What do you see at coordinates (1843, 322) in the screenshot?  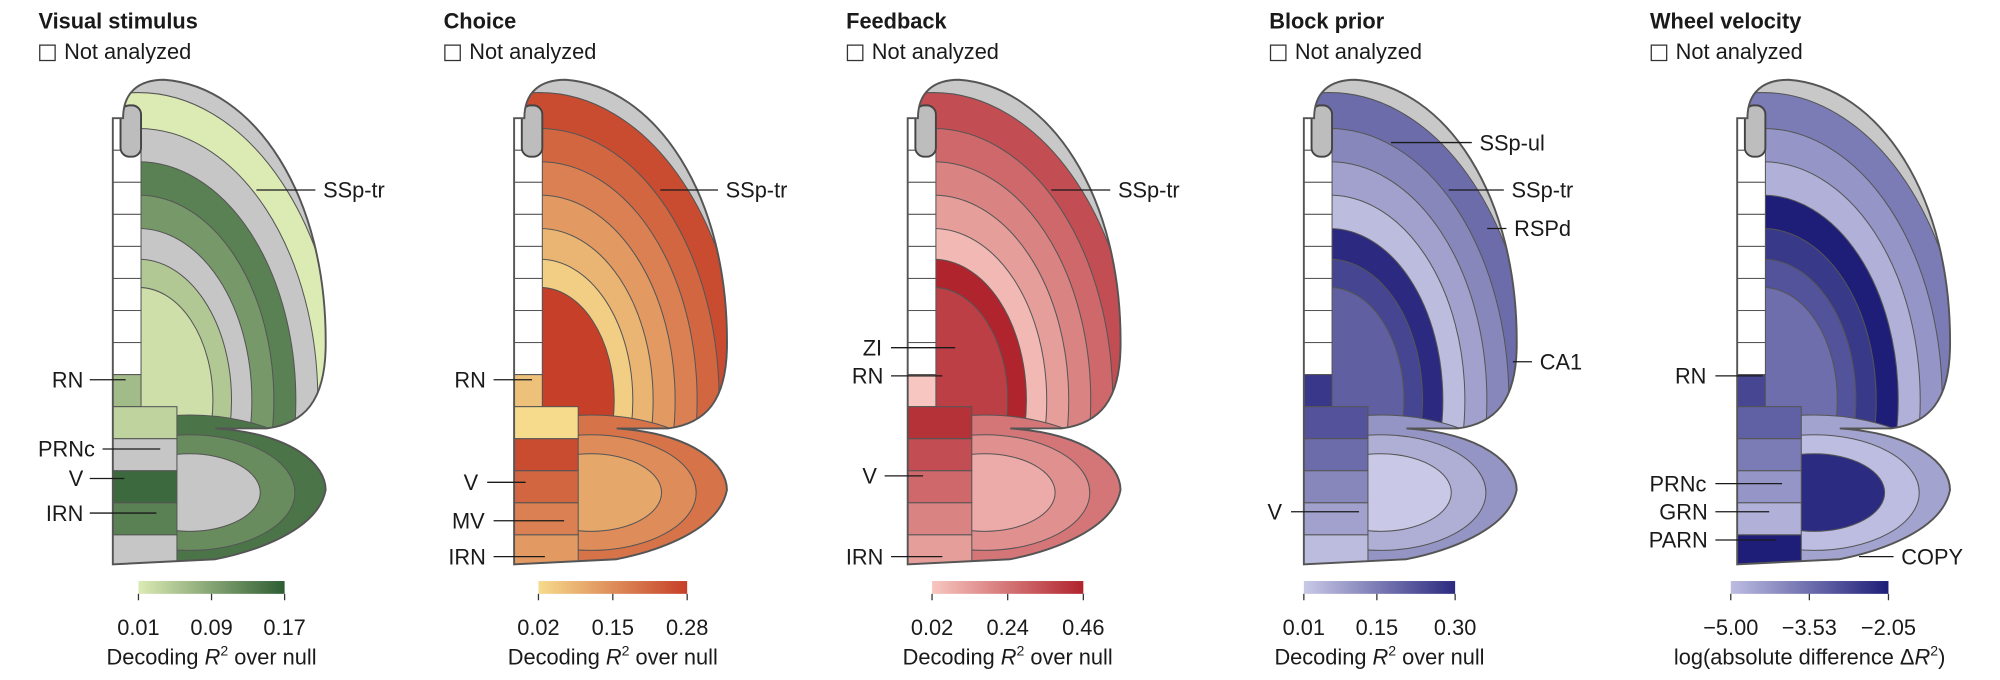 I see `brain-outline` at bounding box center [1843, 322].